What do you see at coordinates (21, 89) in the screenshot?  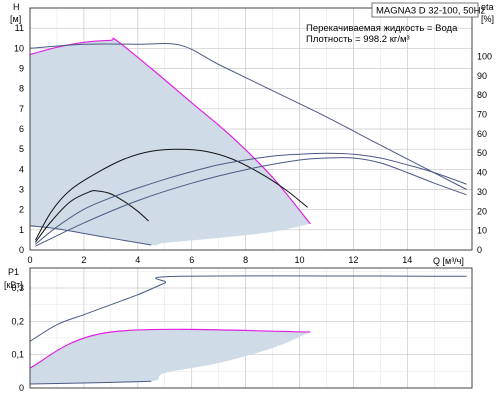 I see `h-tick-label: 8` at bounding box center [21, 89].